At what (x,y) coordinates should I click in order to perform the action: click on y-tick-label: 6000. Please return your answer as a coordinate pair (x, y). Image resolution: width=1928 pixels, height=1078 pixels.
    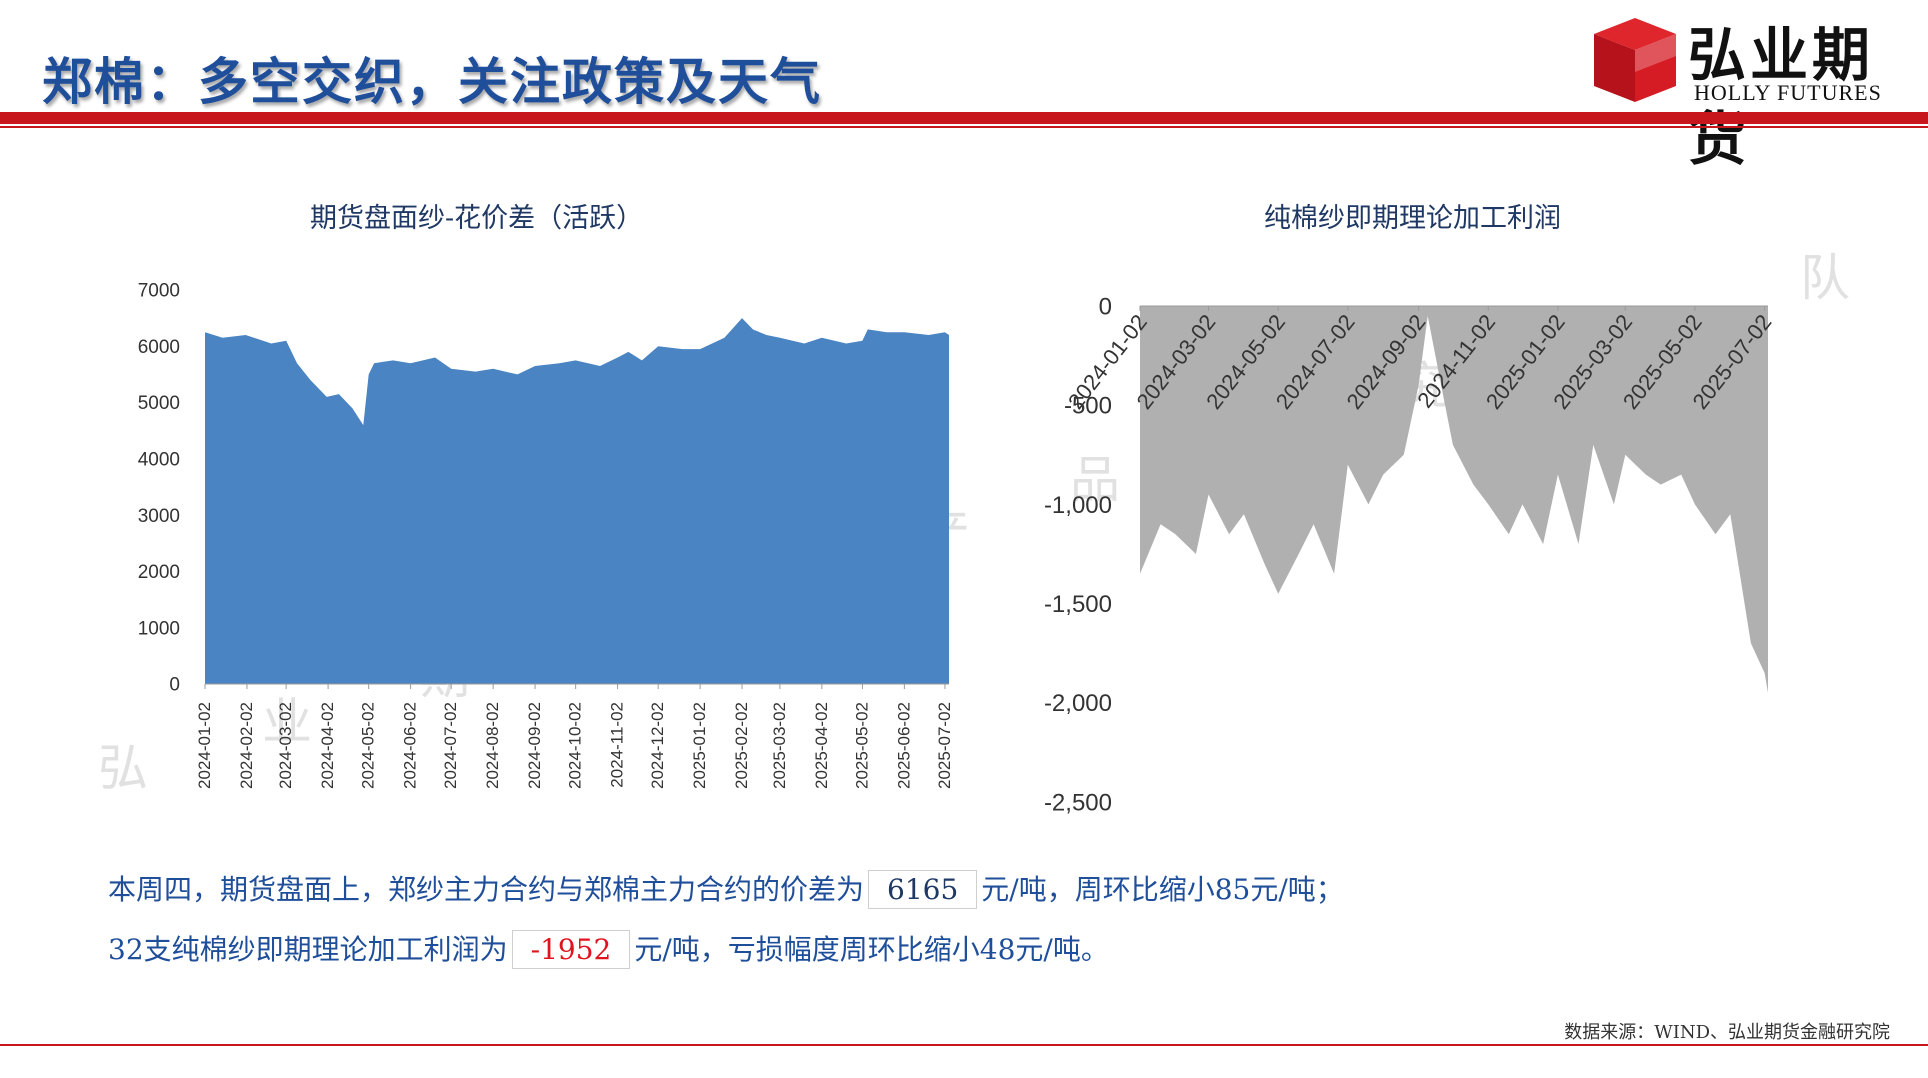
    Looking at the image, I should click on (159, 347).